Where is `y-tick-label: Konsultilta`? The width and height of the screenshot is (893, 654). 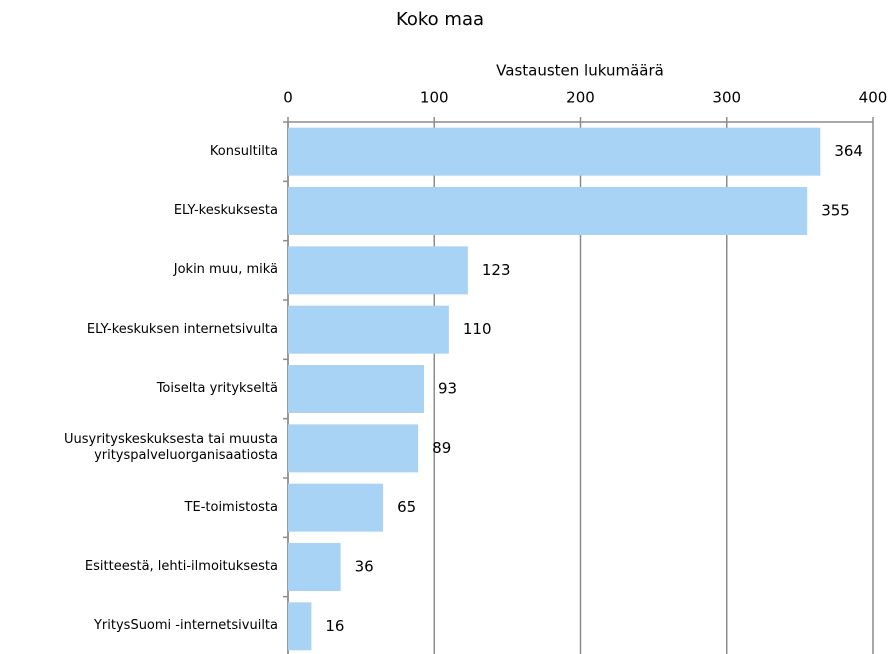 y-tick-label: Konsultilta is located at coordinates (243, 151).